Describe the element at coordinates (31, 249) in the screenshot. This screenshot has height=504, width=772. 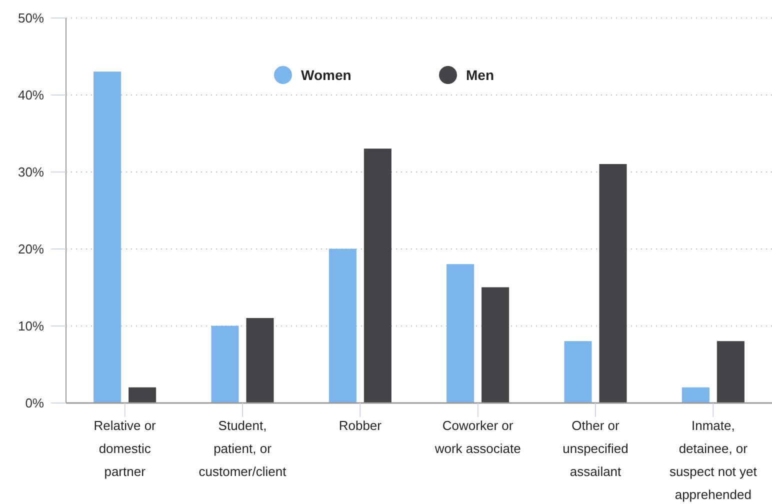
I see `y-tick-label: 20%` at that location.